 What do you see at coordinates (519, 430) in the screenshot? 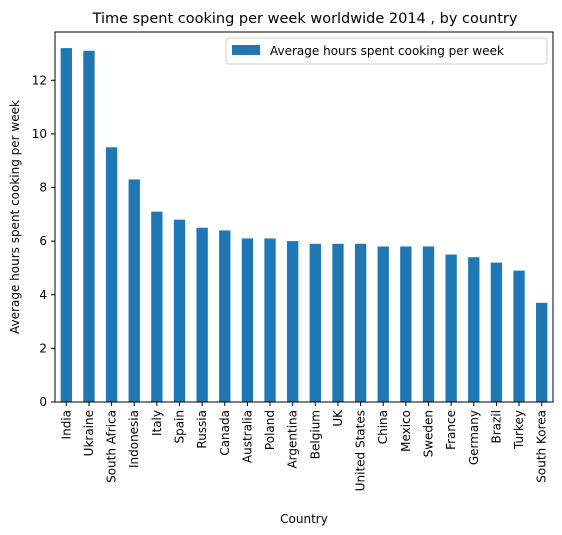
I see `x-tick-label: Turkey` at bounding box center [519, 430].